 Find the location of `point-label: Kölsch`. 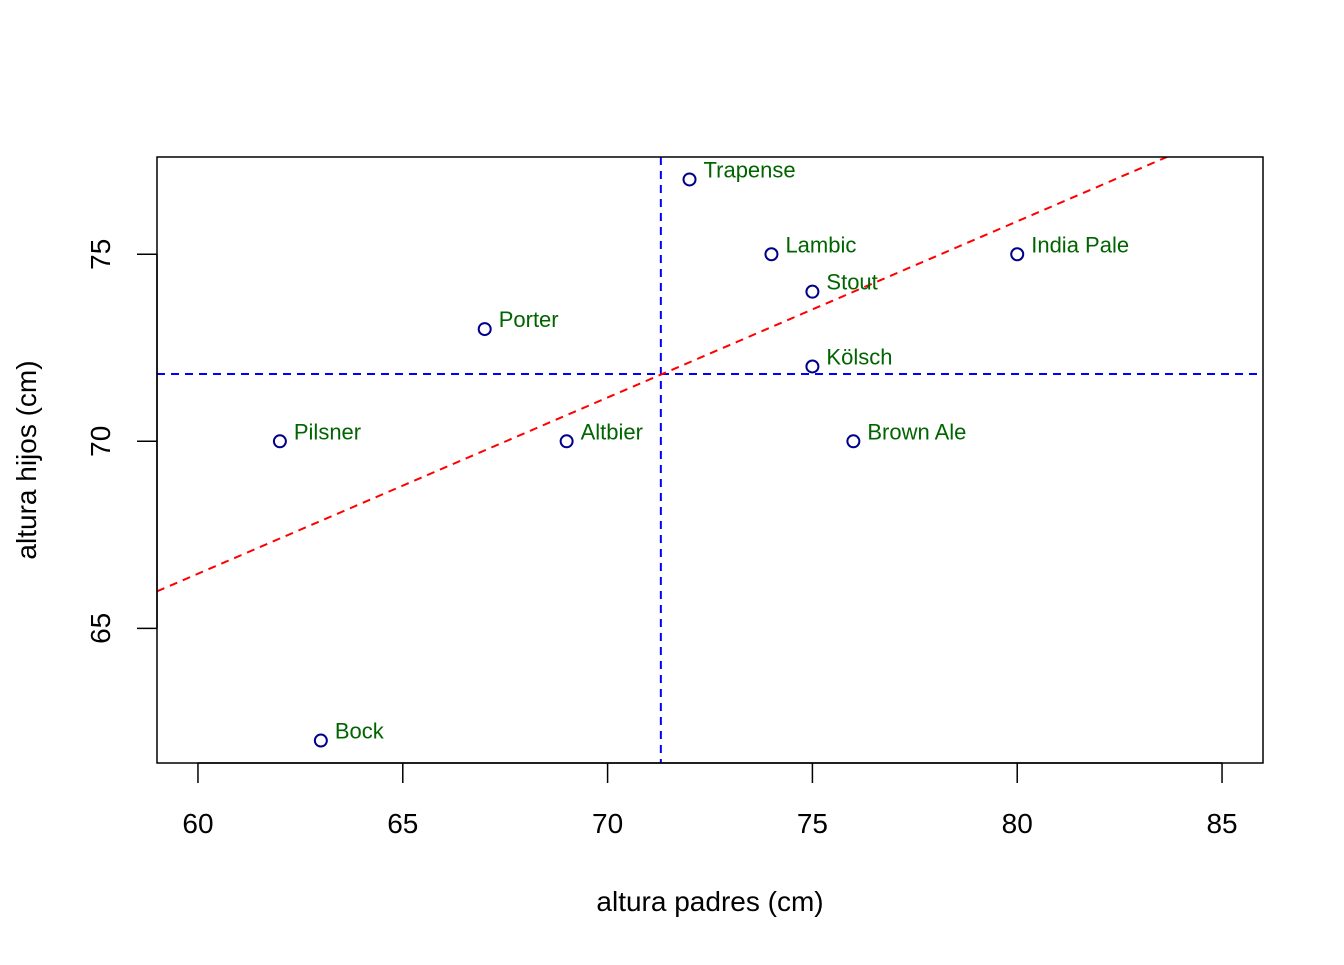

point-label: Kölsch is located at coordinates (859, 356).